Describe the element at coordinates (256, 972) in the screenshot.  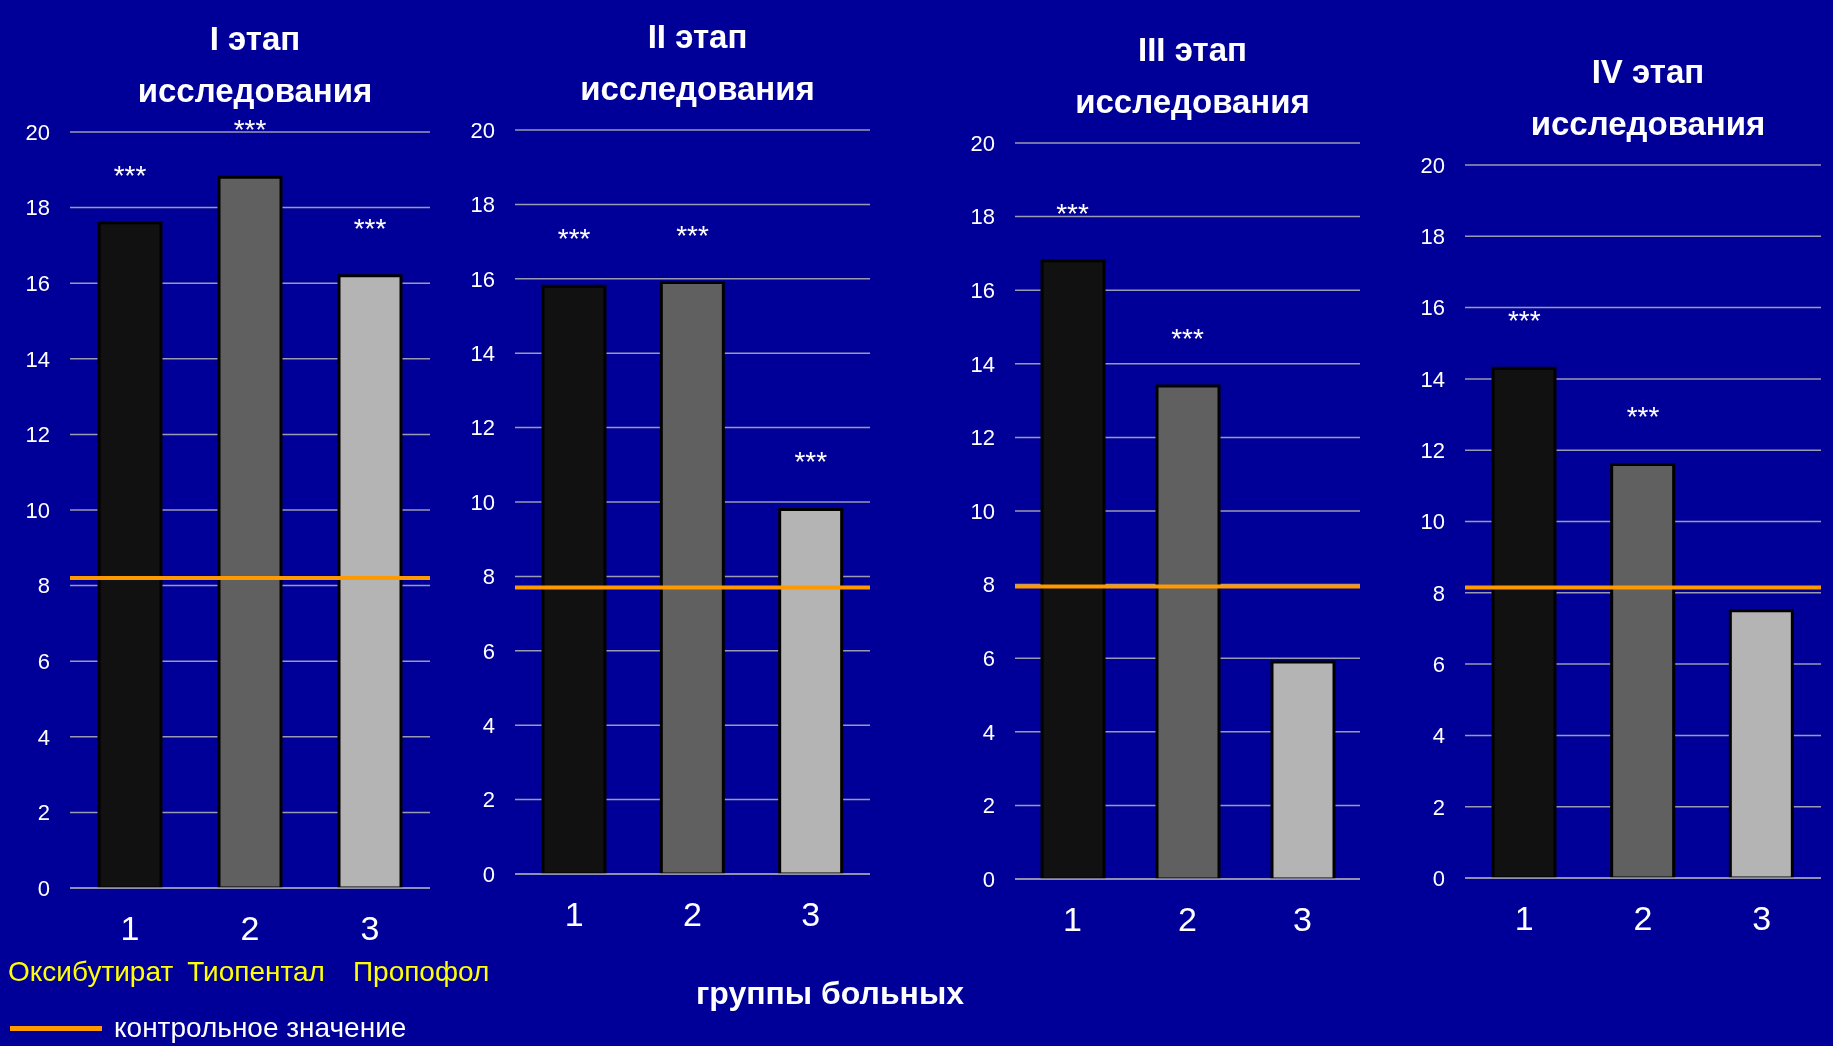
I see `text: Тиопентал` at that location.